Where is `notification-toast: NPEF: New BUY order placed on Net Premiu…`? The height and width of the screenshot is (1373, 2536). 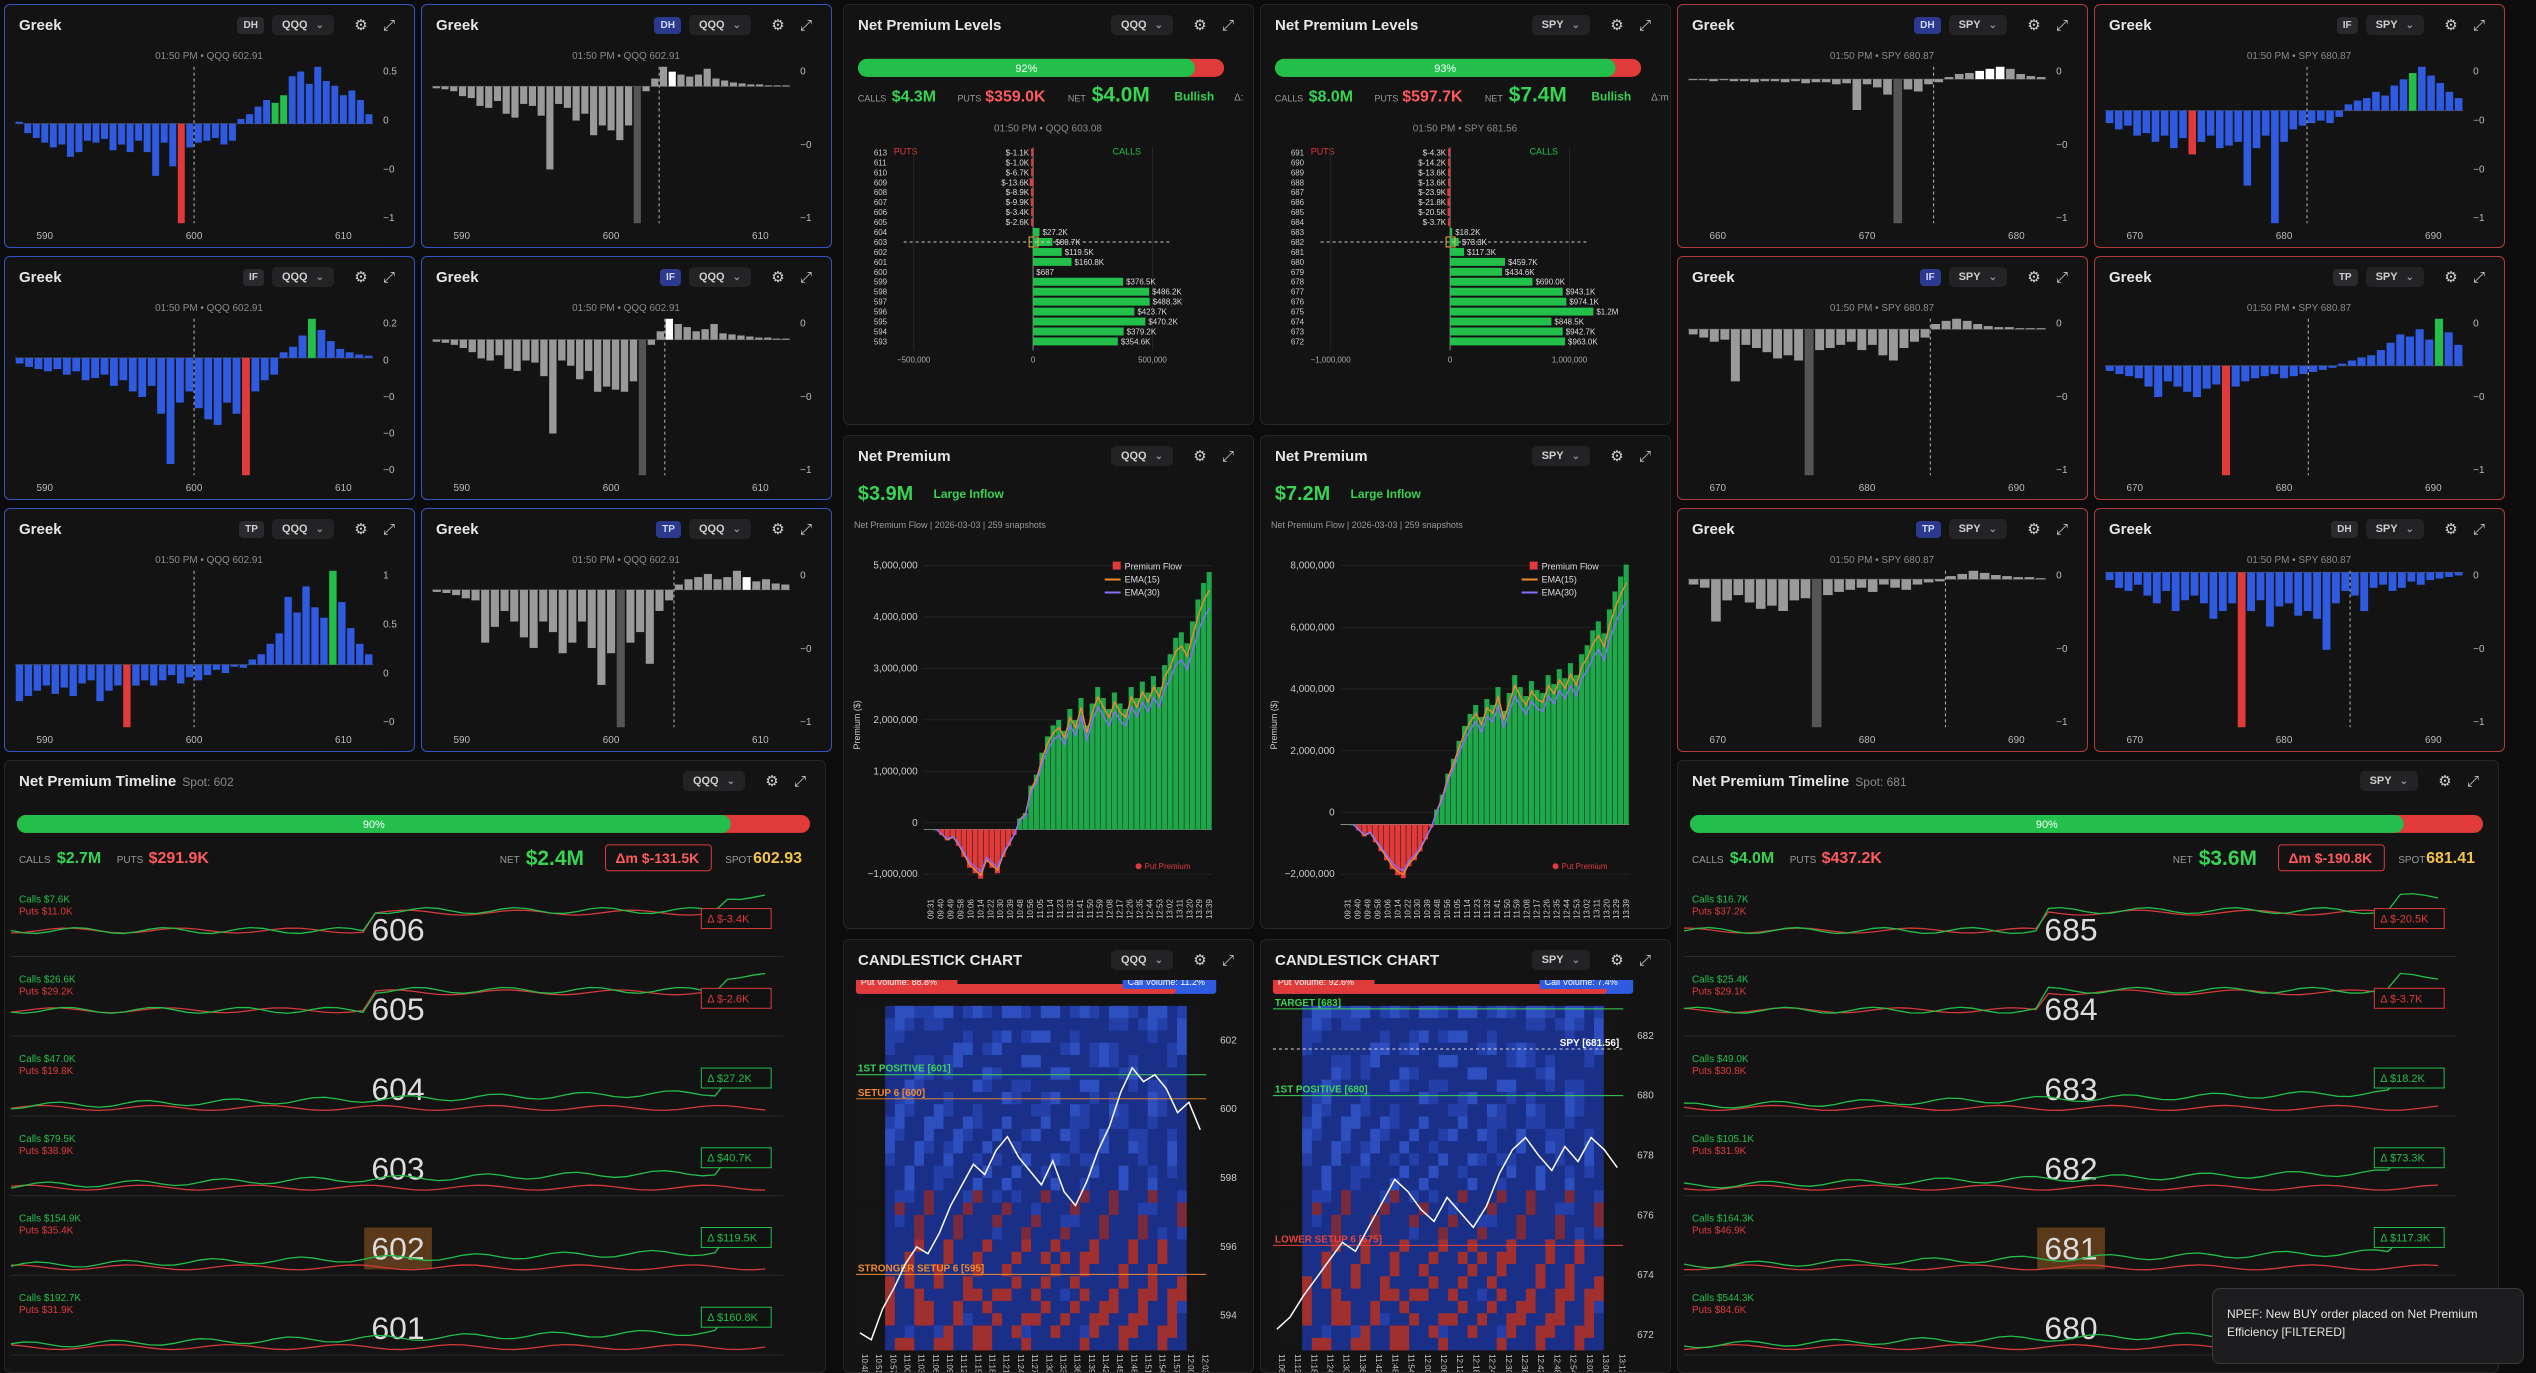 notification-toast: NPEF: New BUY order placed on Net Premiu… is located at coordinates (2368, 1326).